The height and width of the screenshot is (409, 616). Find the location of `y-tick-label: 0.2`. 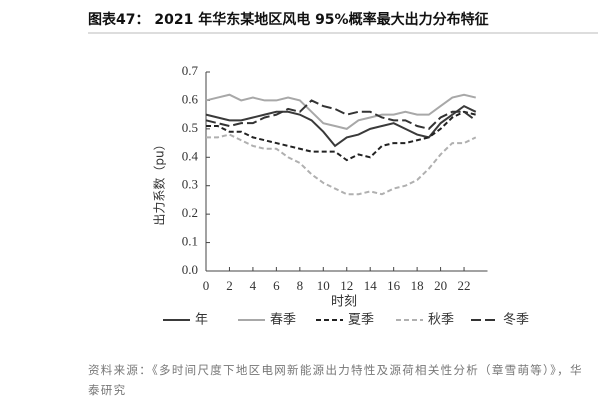

y-tick-label: 0.2 is located at coordinates (190, 212).